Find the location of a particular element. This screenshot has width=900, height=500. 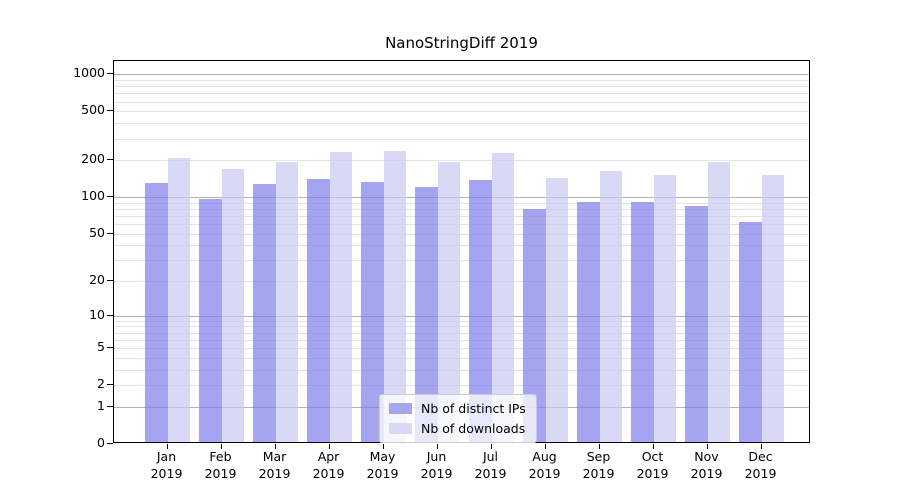

x-tick-label-apr: Apr 2019 is located at coordinates (328, 465).